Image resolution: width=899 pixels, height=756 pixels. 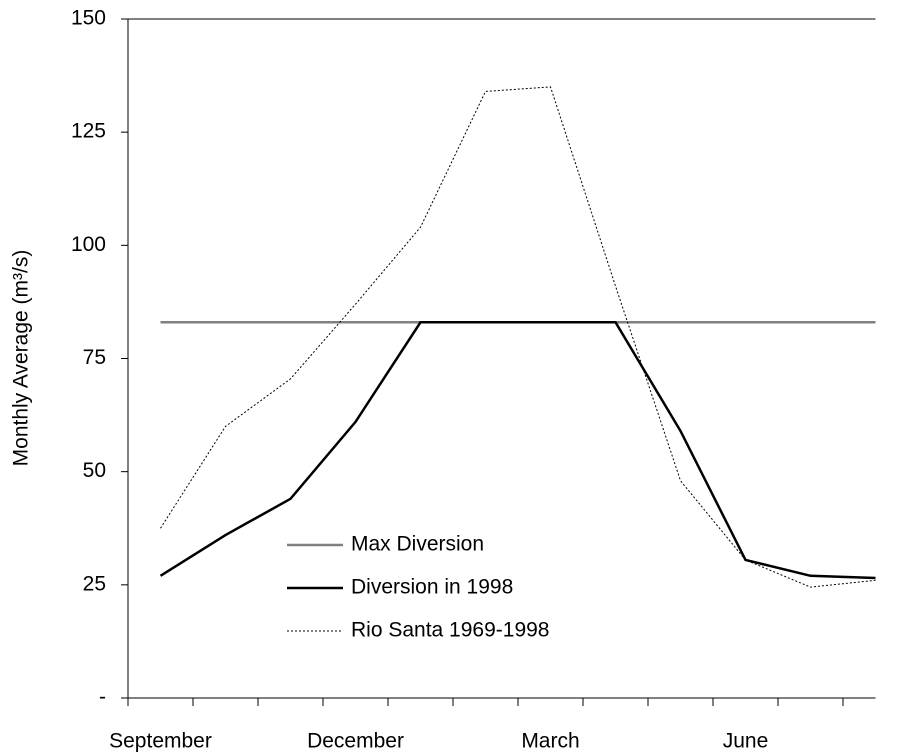 I want to click on y-axis-label: Monthly Average (m³/s), so click(x=21, y=358).